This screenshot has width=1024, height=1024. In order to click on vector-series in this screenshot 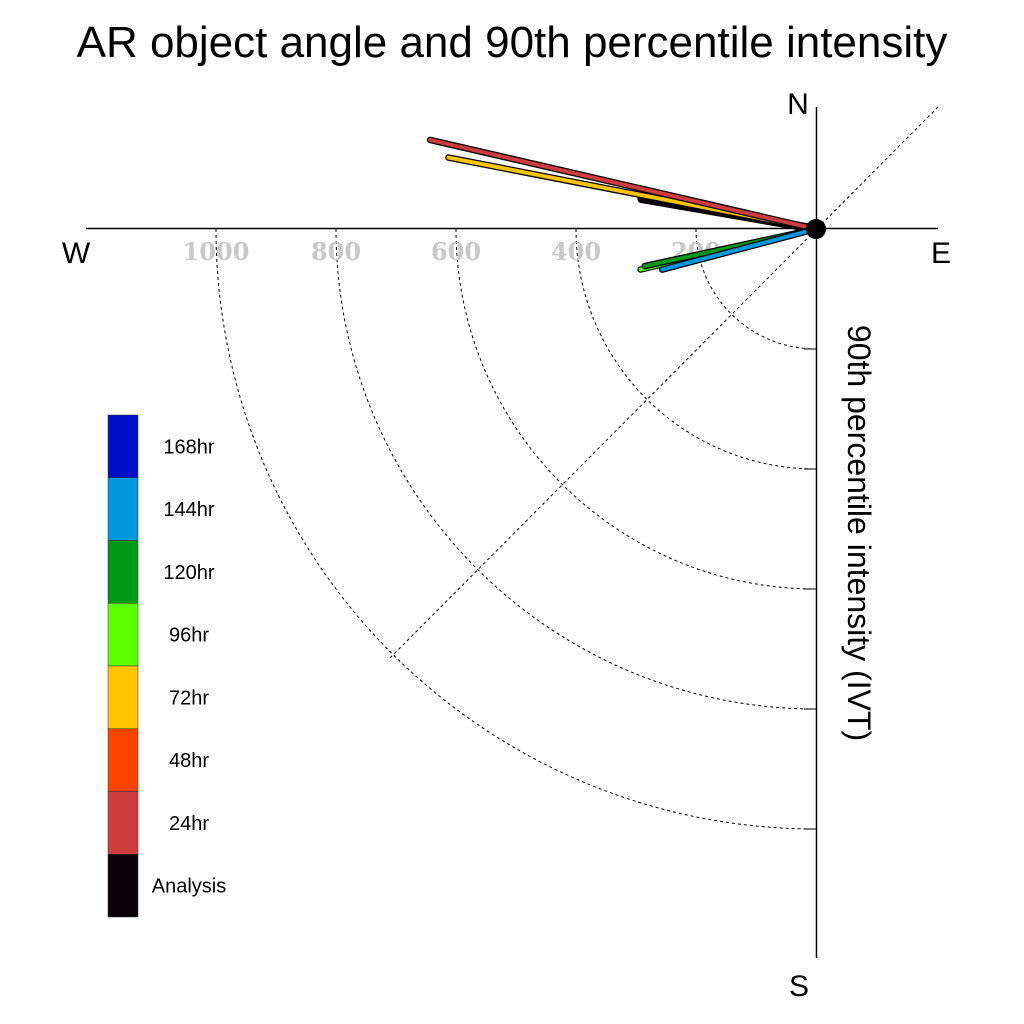, I will do `click(623, 204)`.